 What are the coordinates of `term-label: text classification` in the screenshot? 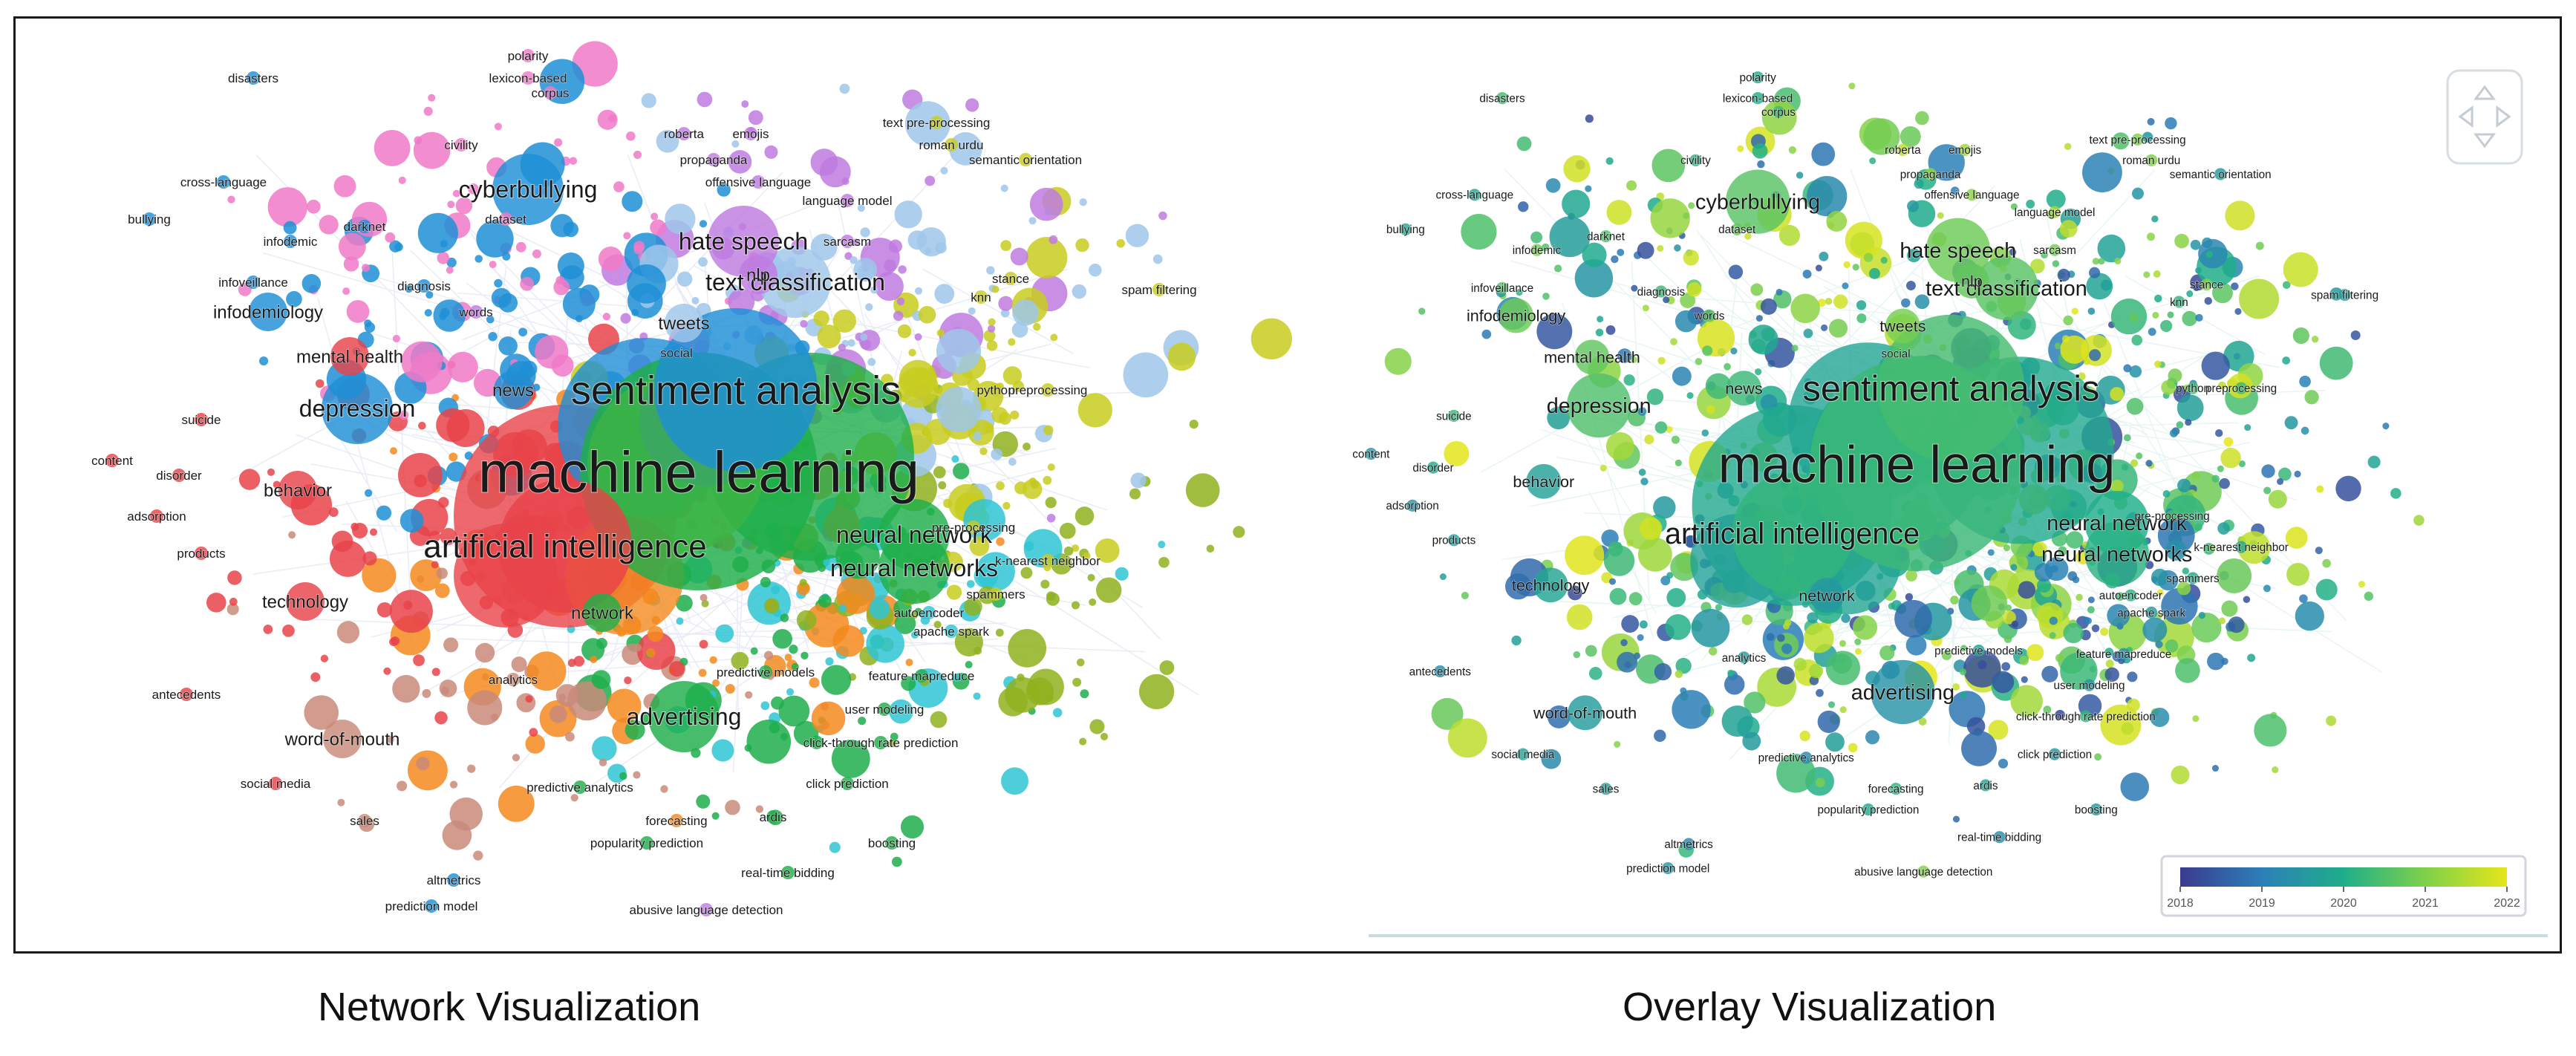 It's located at (795, 282).